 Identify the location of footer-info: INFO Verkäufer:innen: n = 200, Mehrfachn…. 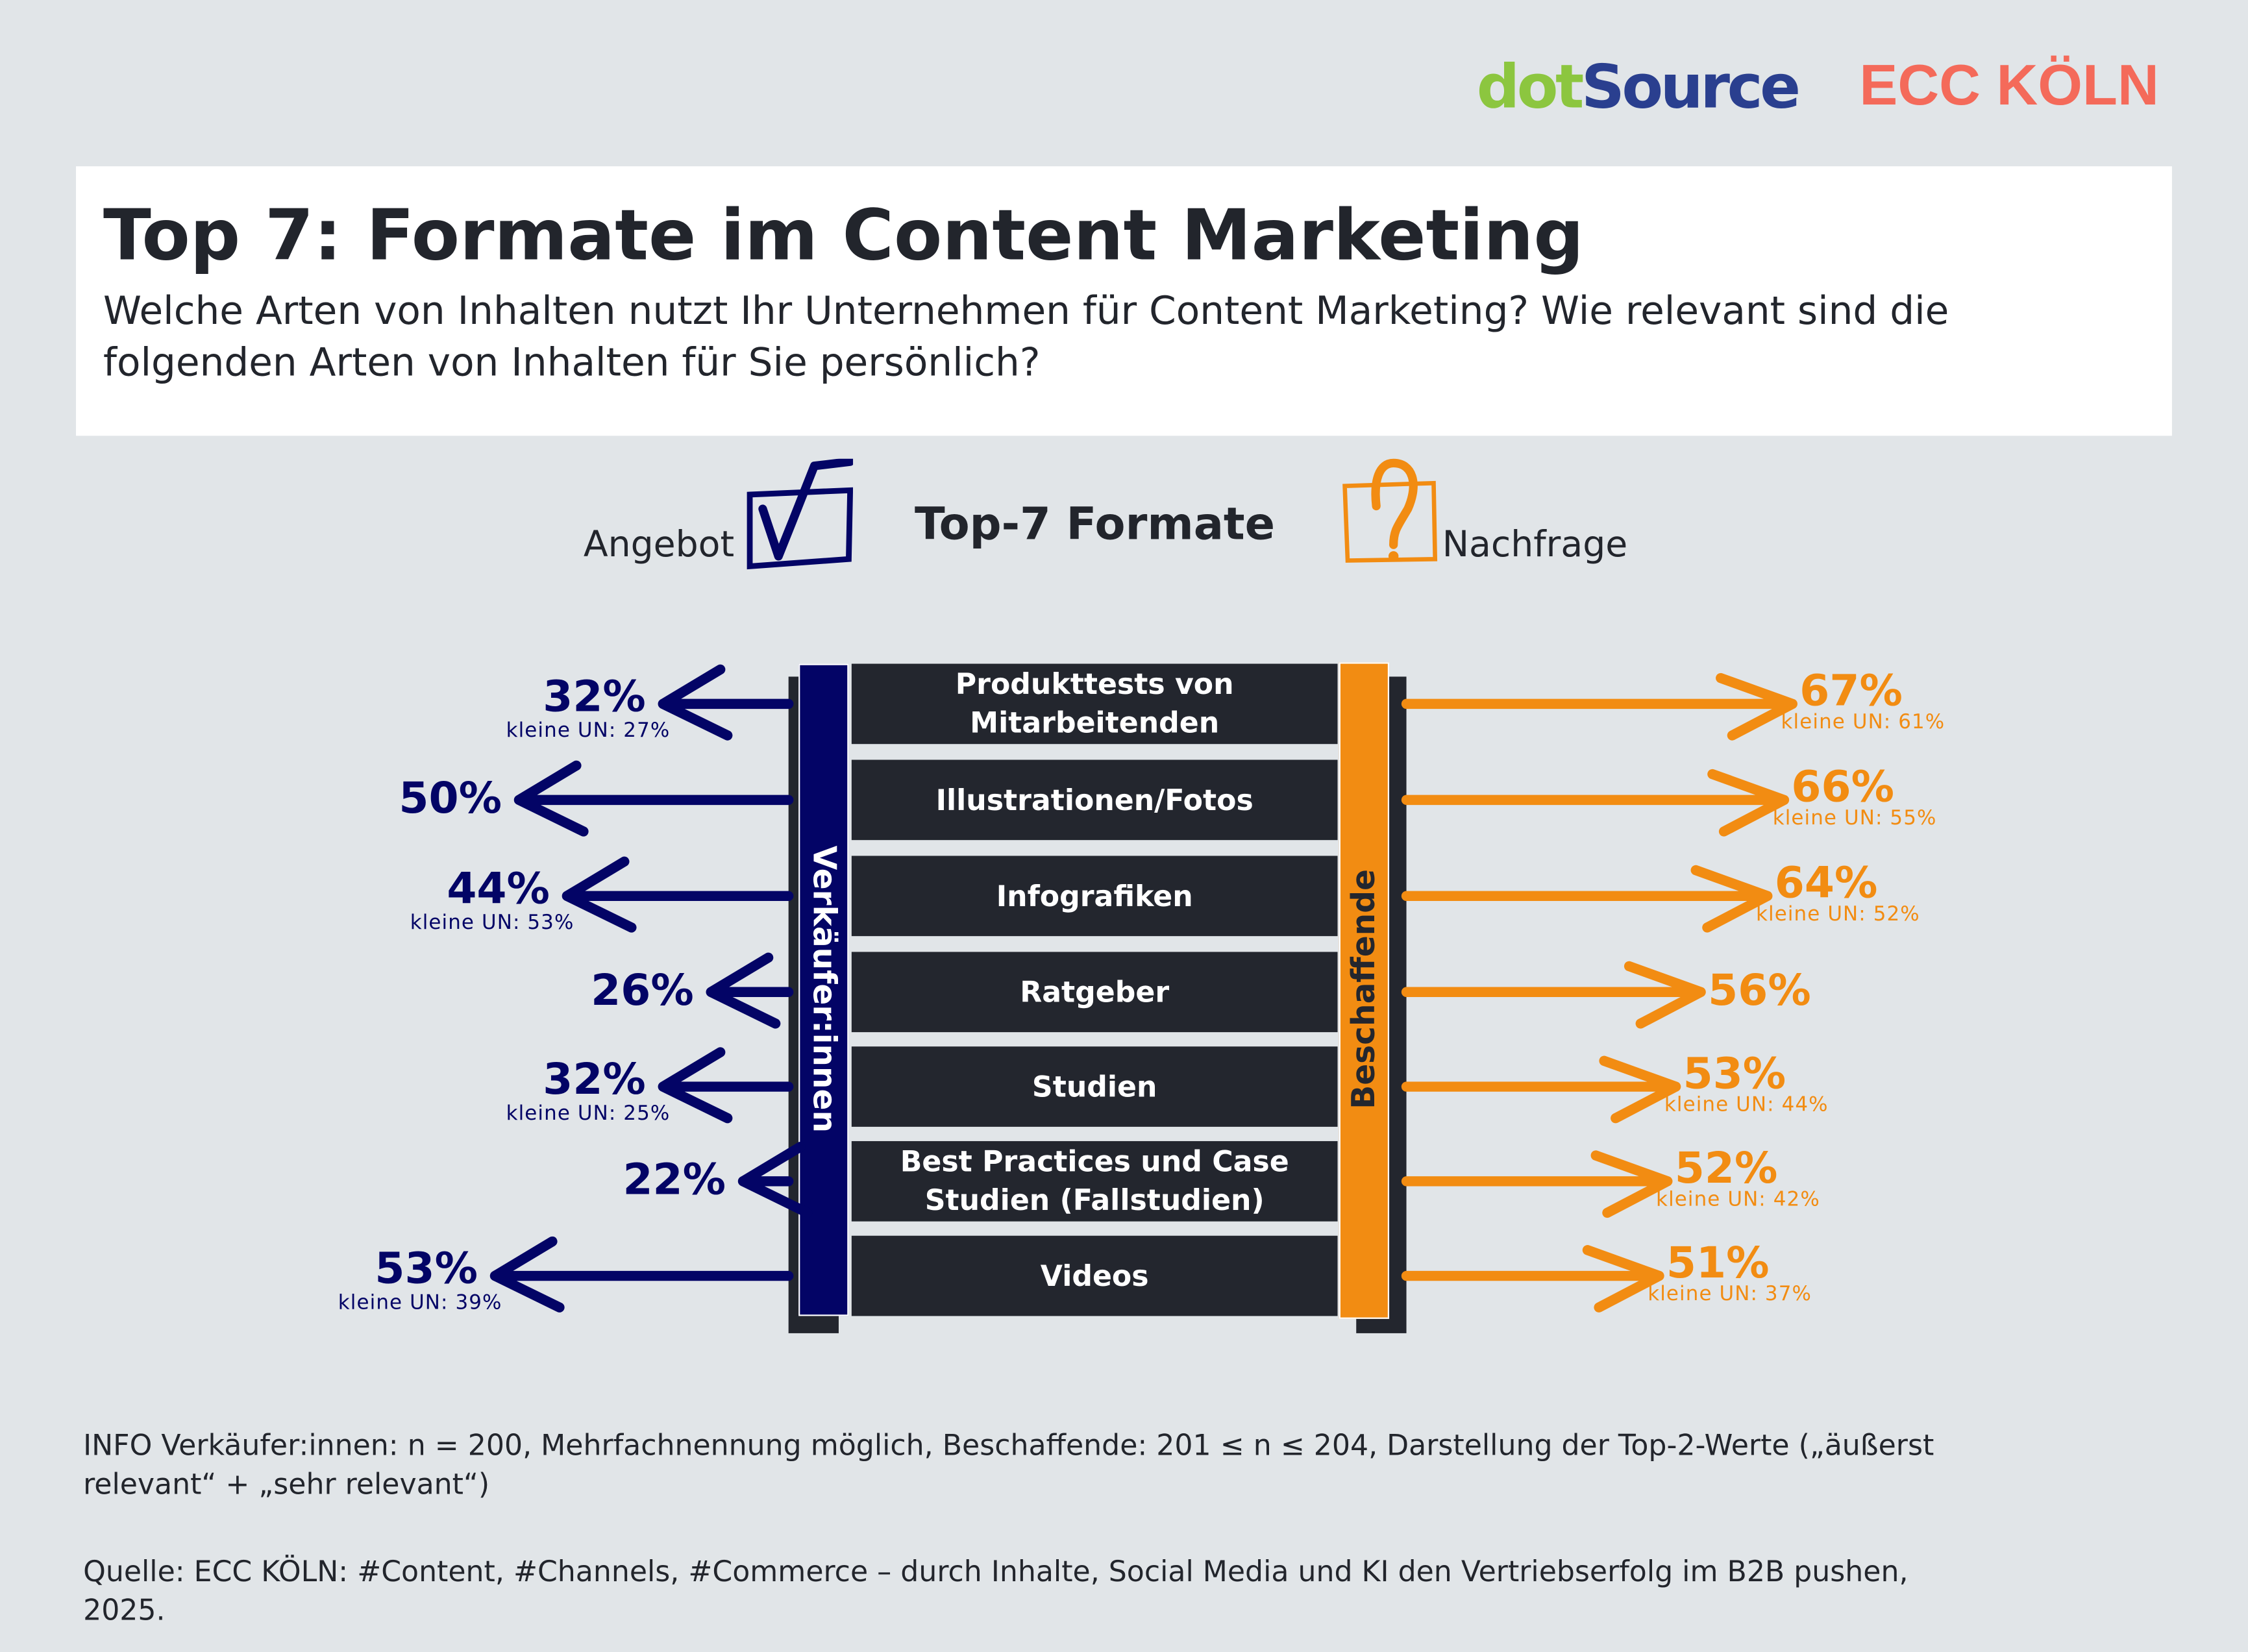
(1008, 1464).